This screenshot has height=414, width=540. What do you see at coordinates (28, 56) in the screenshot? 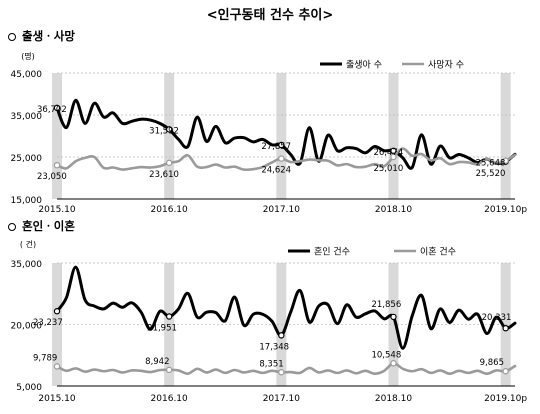
I see `unit-label: (명)` at bounding box center [28, 56].